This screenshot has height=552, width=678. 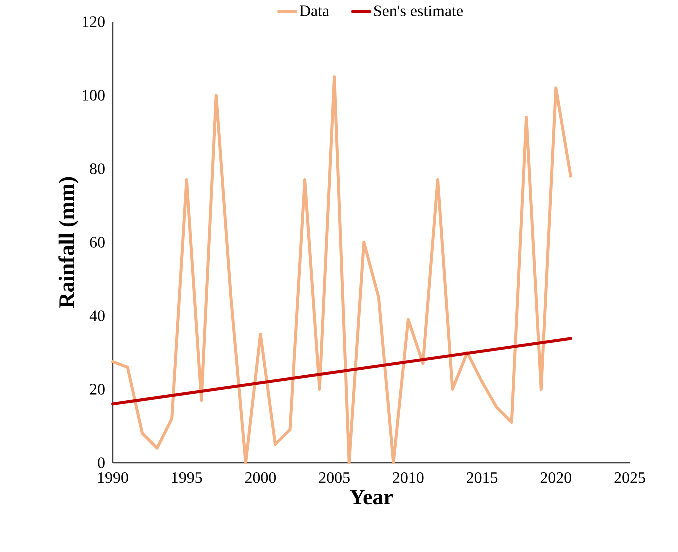 What do you see at coordinates (94, 95) in the screenshot?
I see `y-tick-label: 100` at bounding box center [94, 95].